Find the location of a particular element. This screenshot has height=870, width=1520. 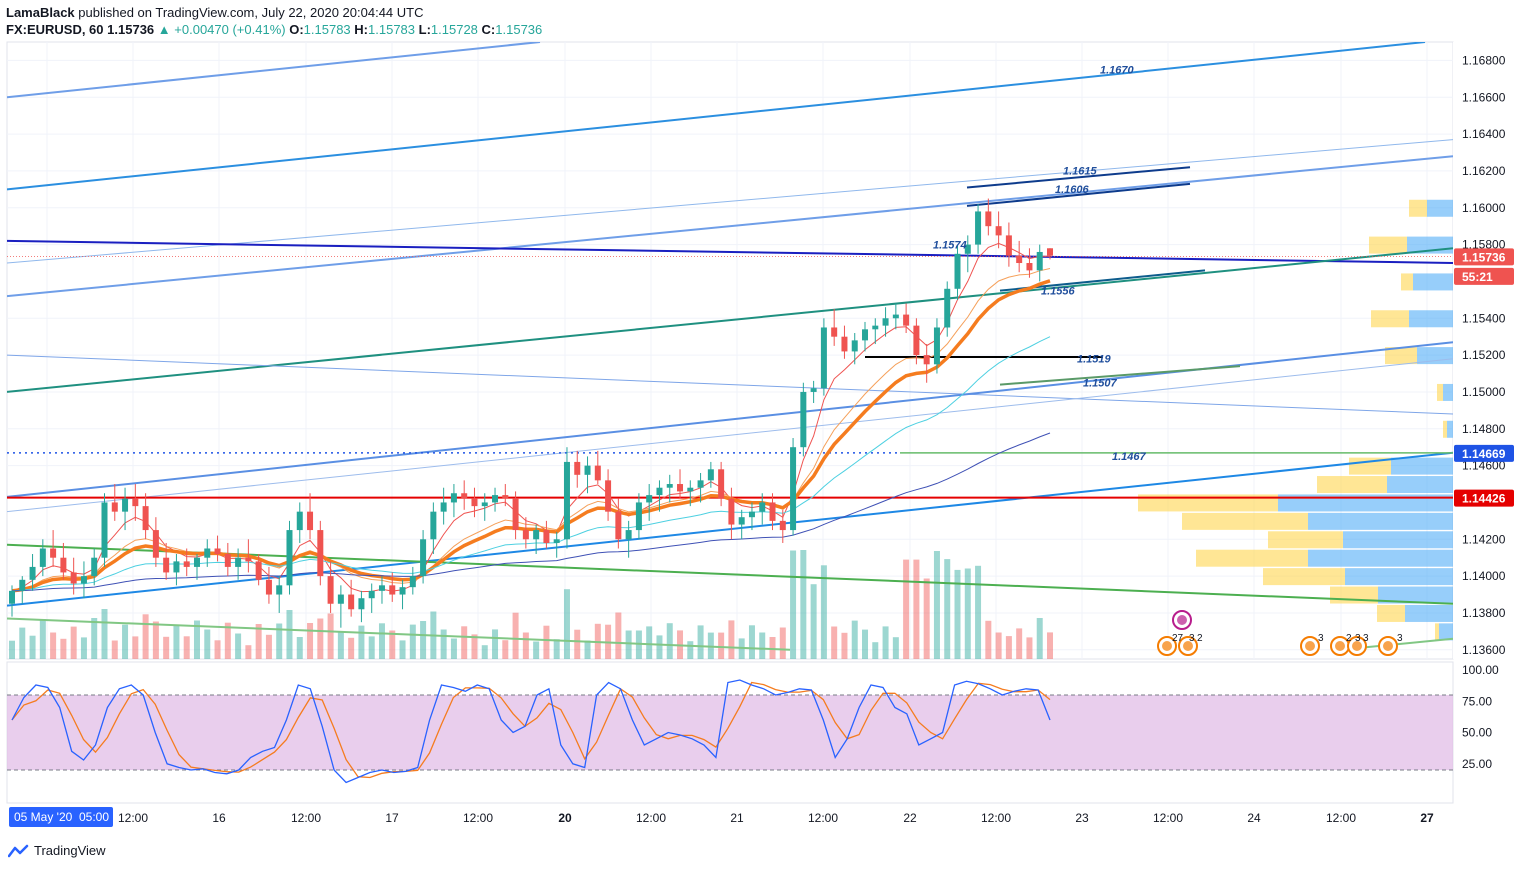

descending-thin-line is located at coordinates (730, 384).